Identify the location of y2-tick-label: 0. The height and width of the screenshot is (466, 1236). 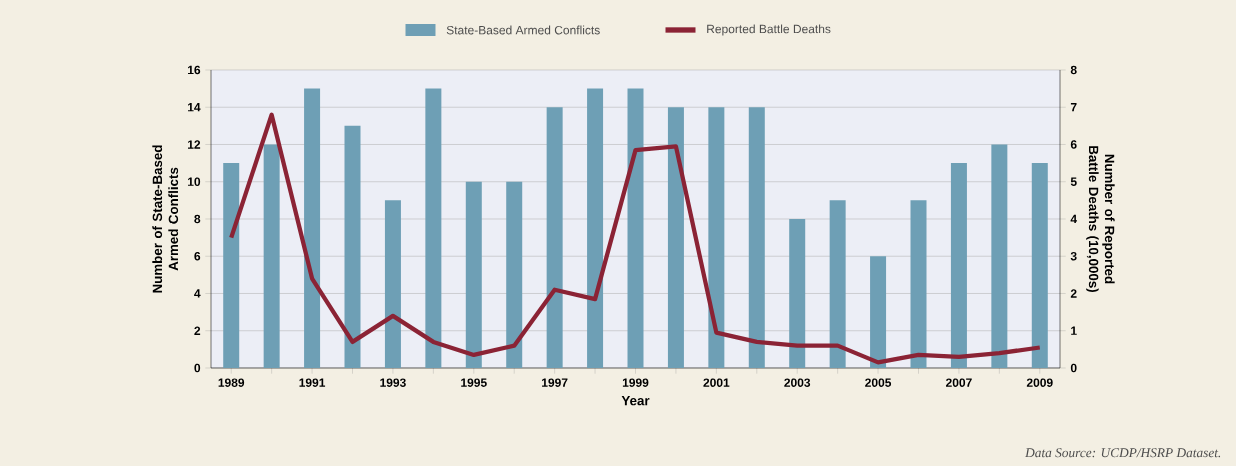
(1073, 368).